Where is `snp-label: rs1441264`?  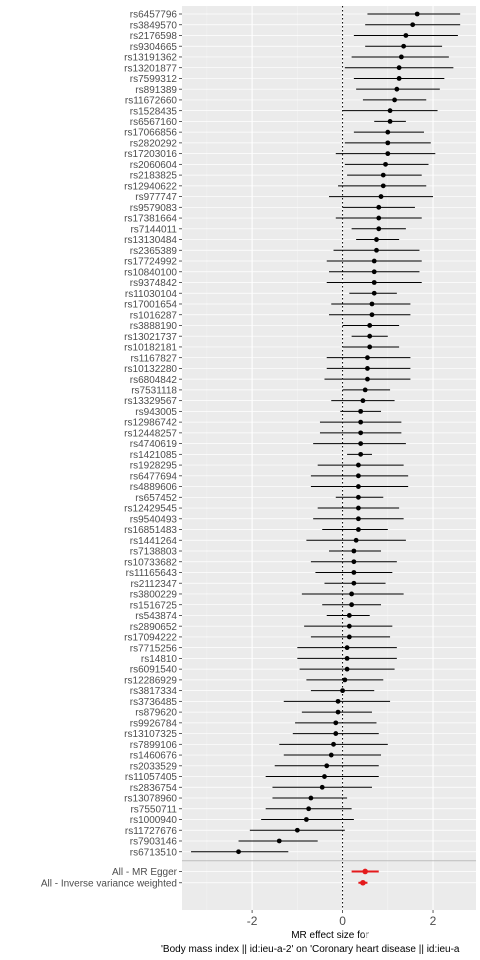
snp-label: rs1441264 is located at coordinates (154, 541).